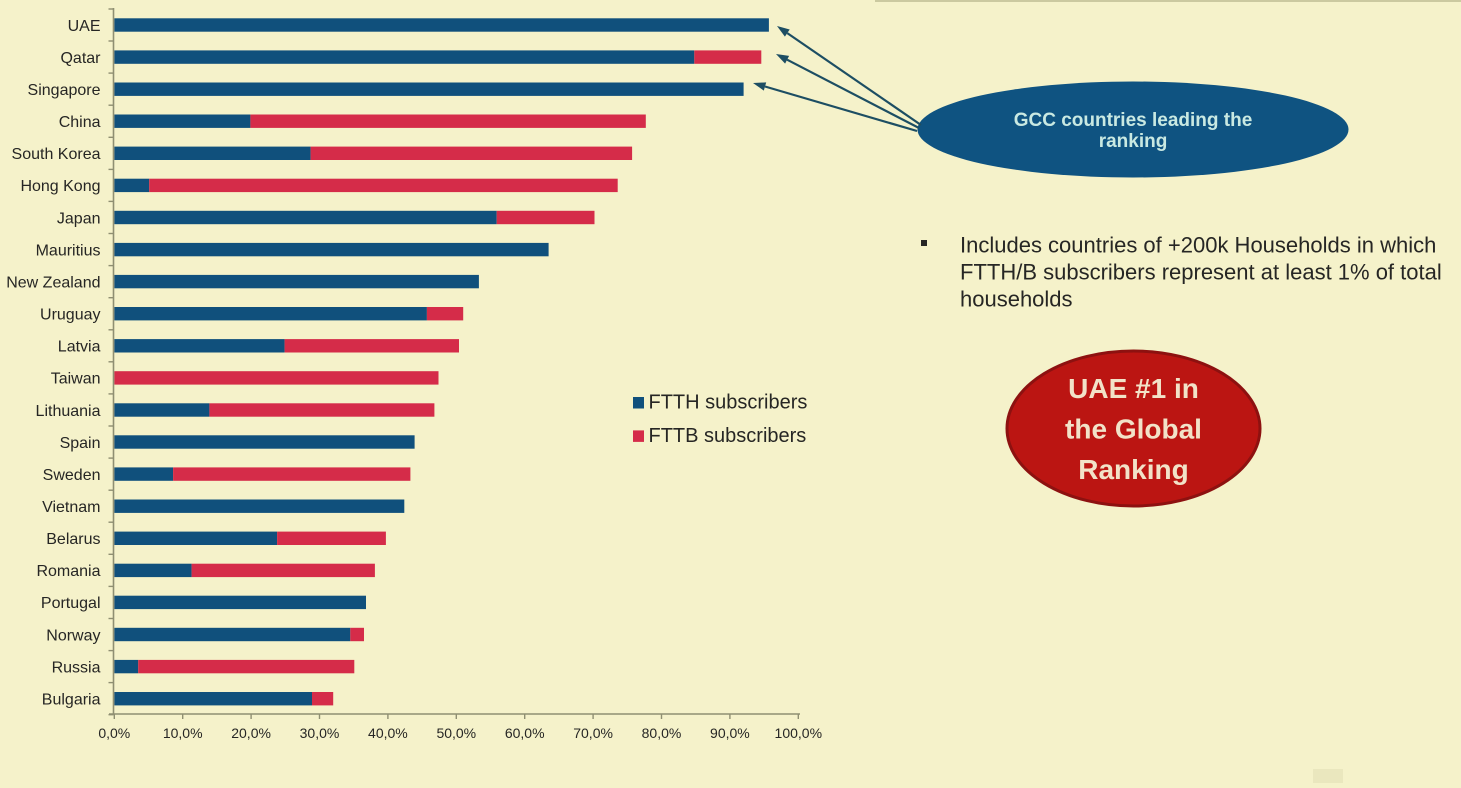  Describe the element at coordinates (798, 733) in the screenshot. I see `svg-text: 100,0%` at that location.